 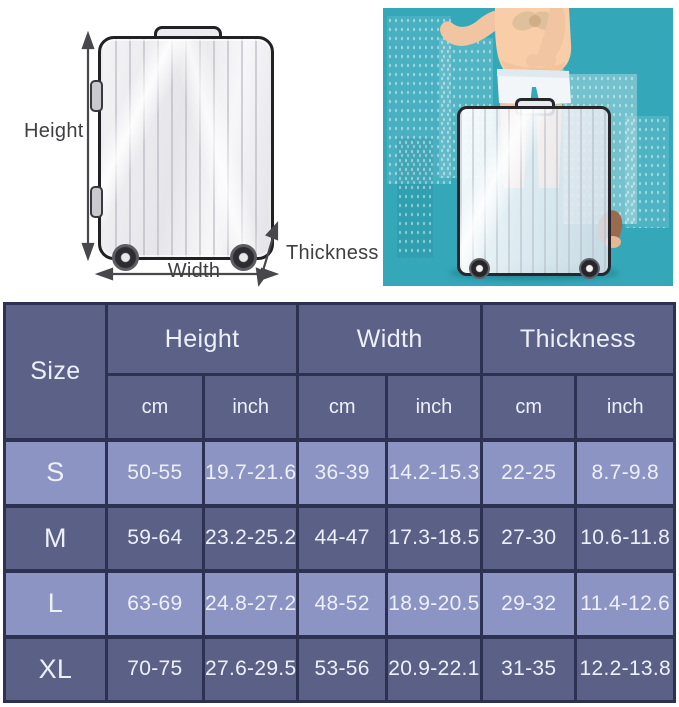 What do you see at coordinates (528, 668) in the screenshot?
I see `table-cell: 31-35` at bounding box center [528, 668].